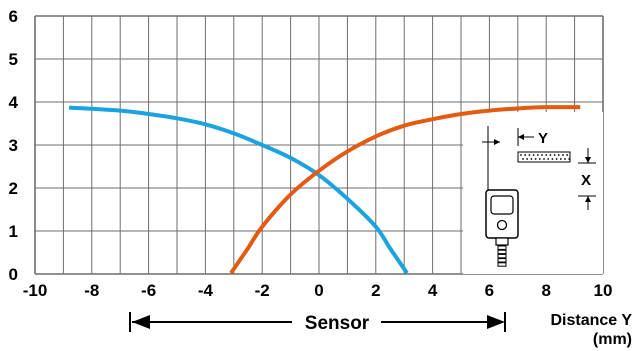 The width and height of the screenshot is (640, 351). I want to click on y-tick-label: 6, so click(13, 16).